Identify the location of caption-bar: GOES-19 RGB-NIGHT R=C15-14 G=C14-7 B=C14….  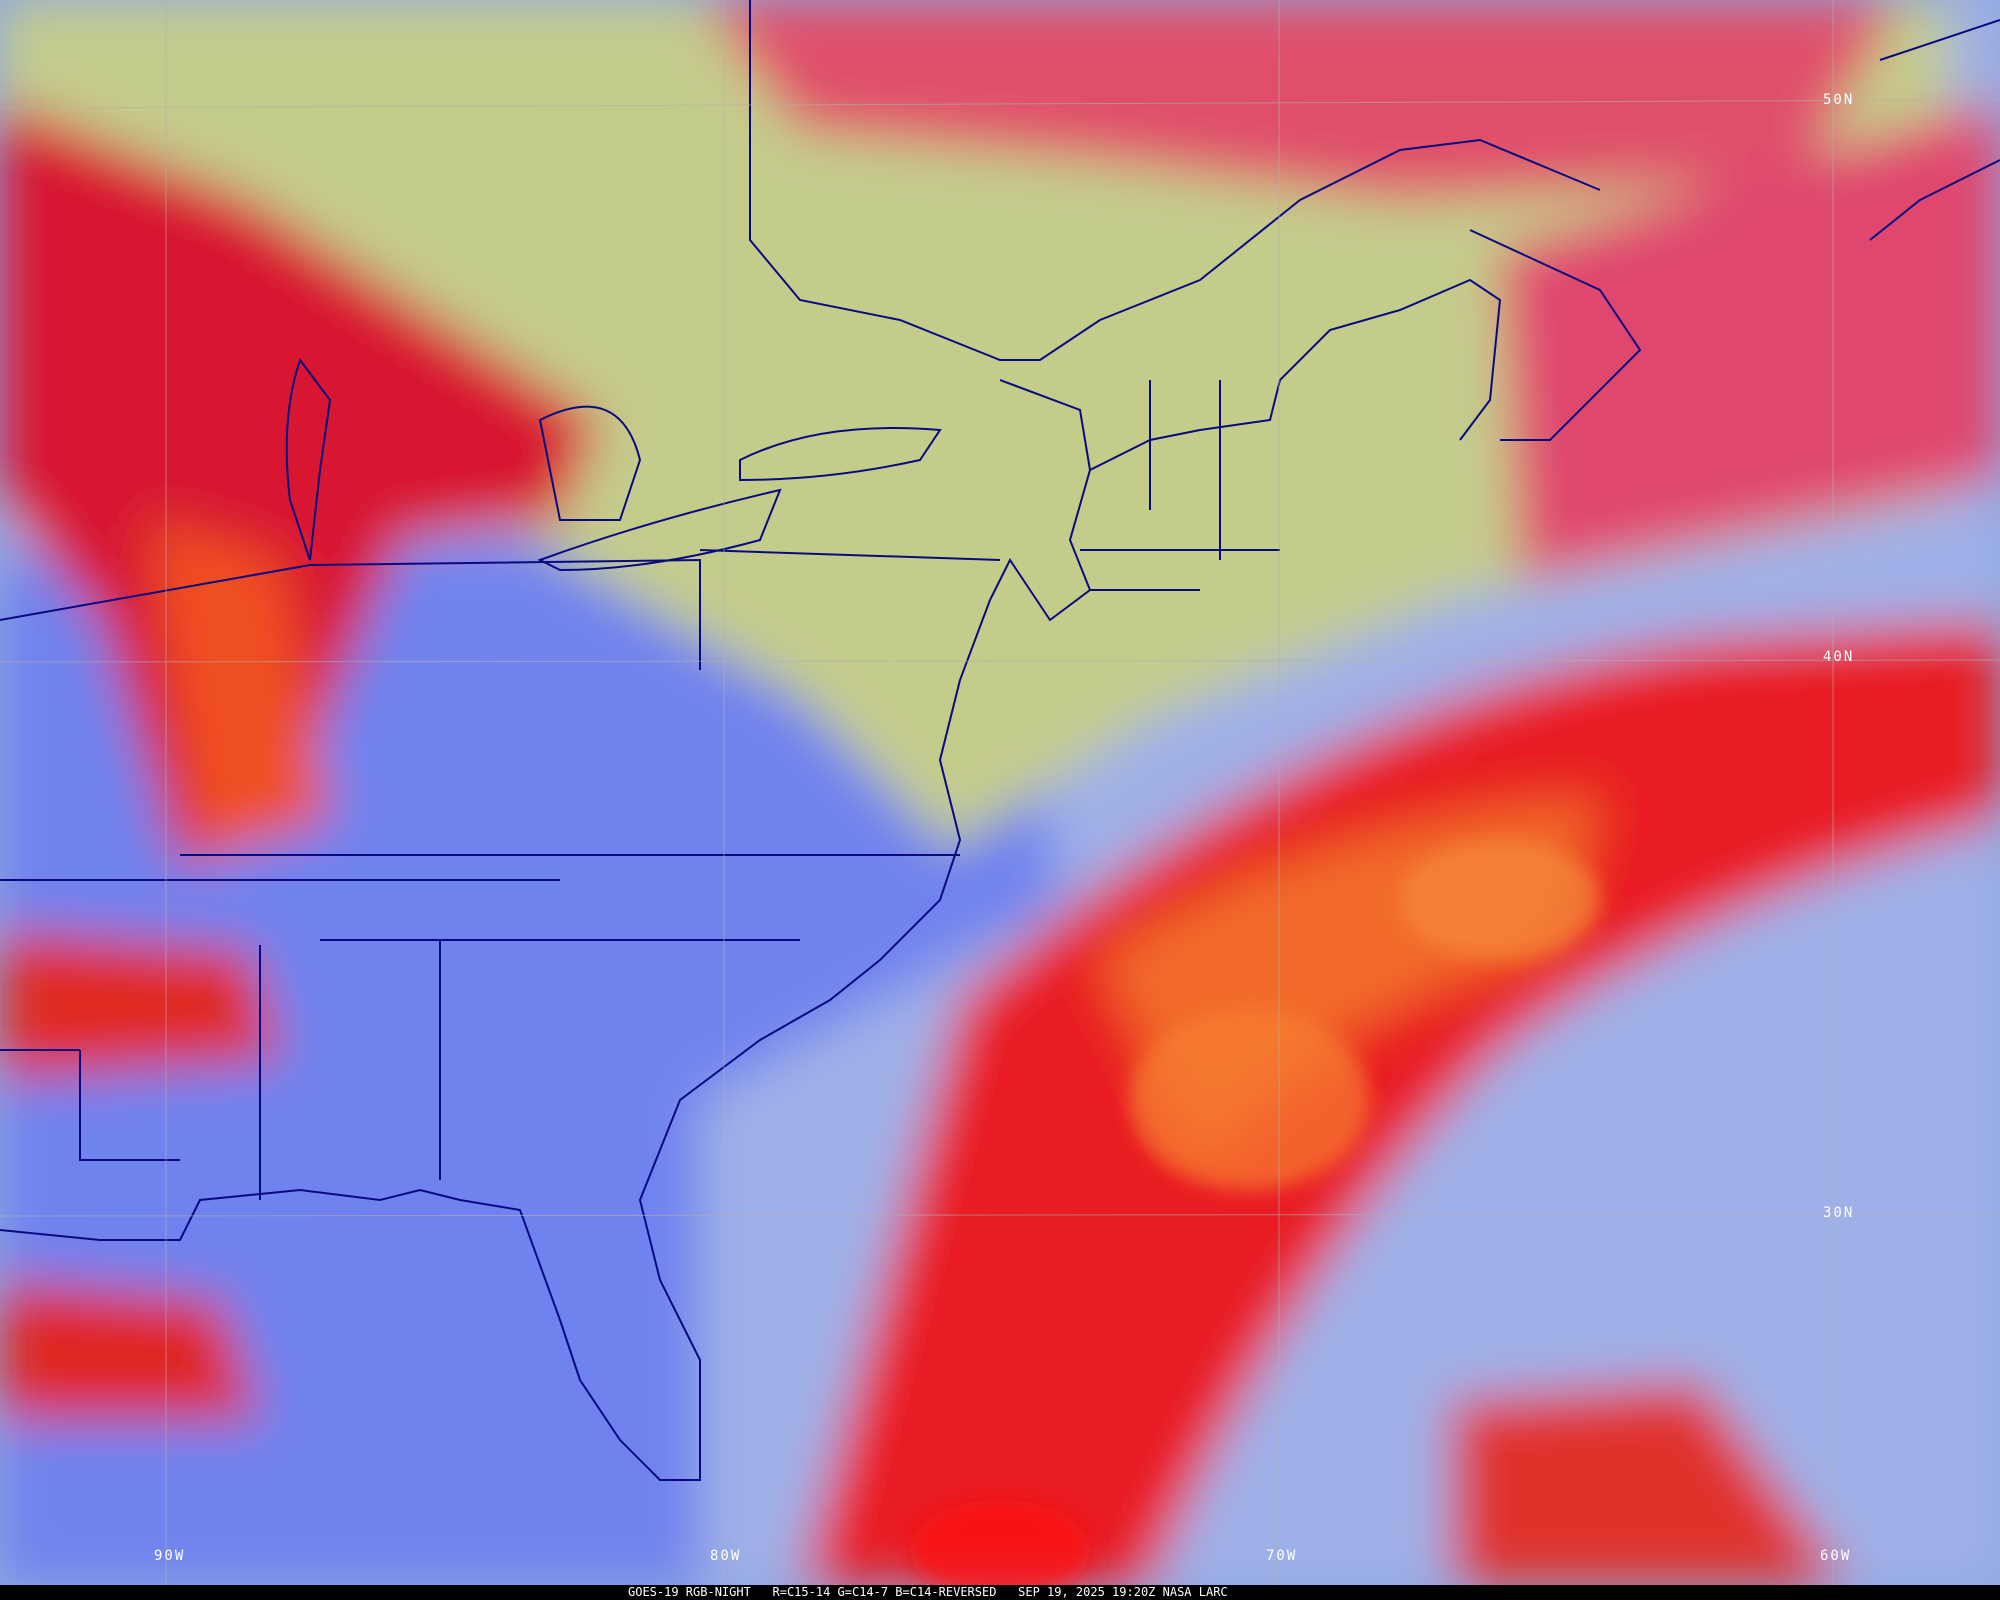
(1000, 1592).